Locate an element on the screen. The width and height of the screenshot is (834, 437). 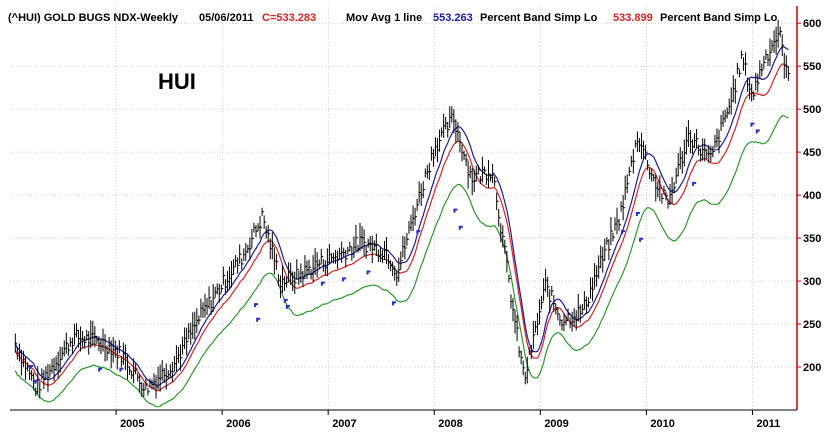
header-close: C=533.283 is located at coordinates (289, 18).